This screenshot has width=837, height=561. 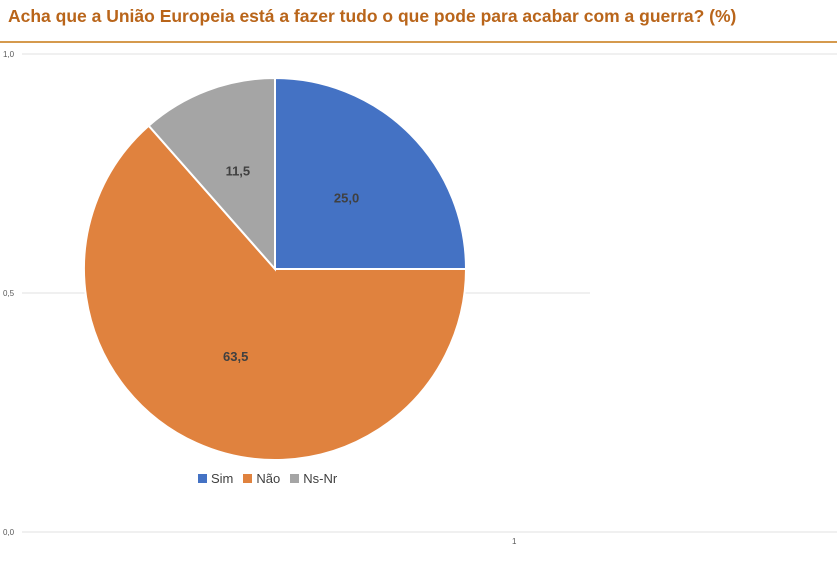 What do you see at coordinates (238, 171) in the screenshot?
I see `data-label: 11,5` at bounding box center [238, 171].